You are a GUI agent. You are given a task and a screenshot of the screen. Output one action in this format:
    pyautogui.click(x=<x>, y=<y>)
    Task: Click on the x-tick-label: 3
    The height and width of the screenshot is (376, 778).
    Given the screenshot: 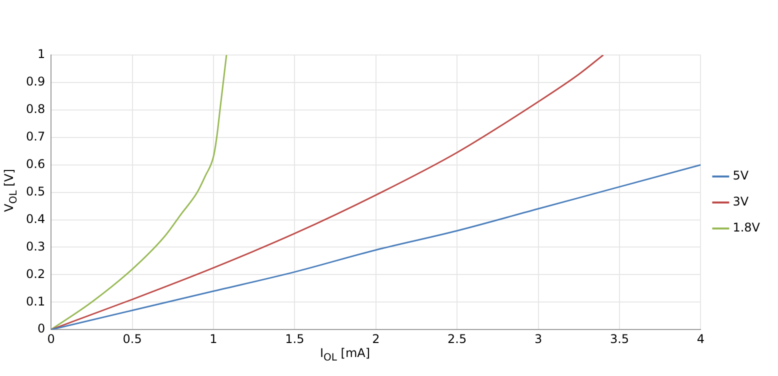 What is the action you would take?
    pyautogui.click(x=538, y=339)
    